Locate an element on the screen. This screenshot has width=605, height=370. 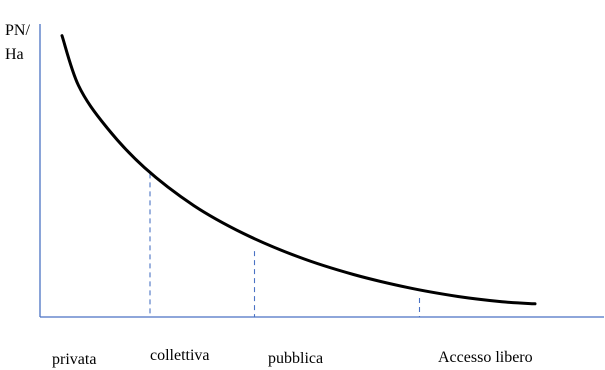
category-label-accesso-libero: Accesso libero is located at coordinates (485, 357).